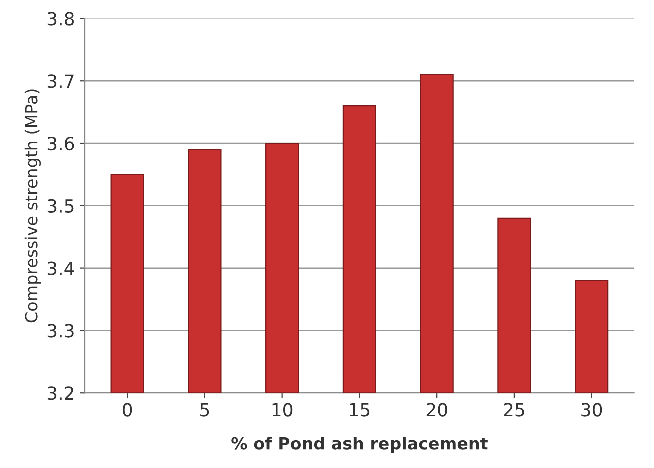 The width and height of the screenshot is (654, 468). What do you see at coordinates (282, 410) in the screenshot?
I see `x-tick-label: 10` at bounding box center [282, 410].